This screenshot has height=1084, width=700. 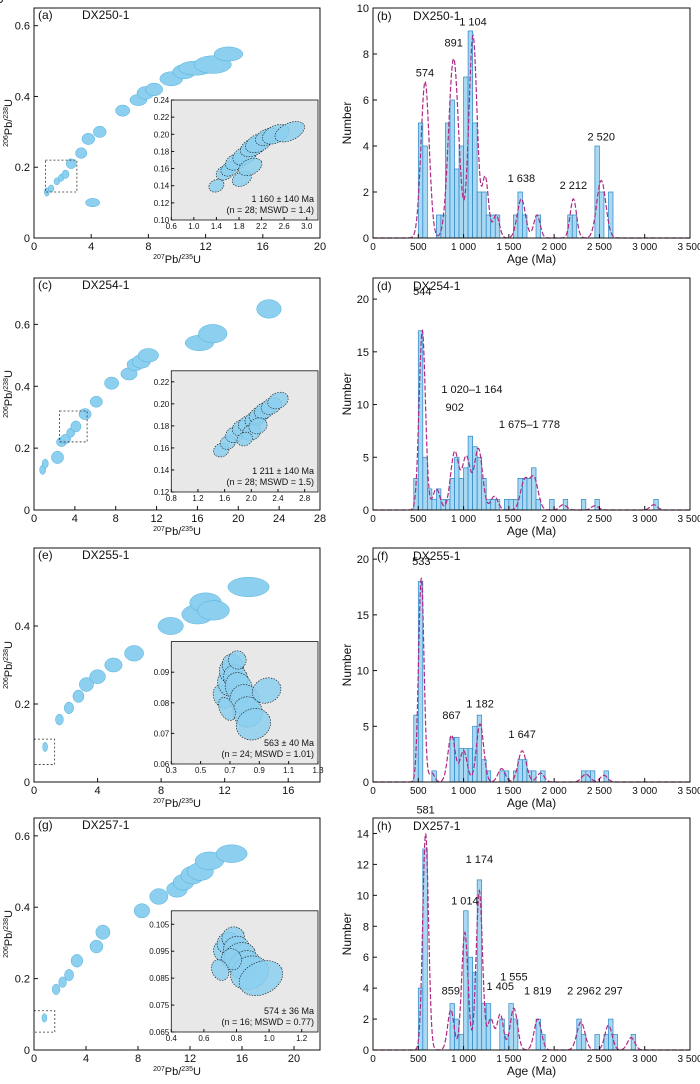 I want to click on x-axis-label-part: 207, so click(x=159, y=1069).